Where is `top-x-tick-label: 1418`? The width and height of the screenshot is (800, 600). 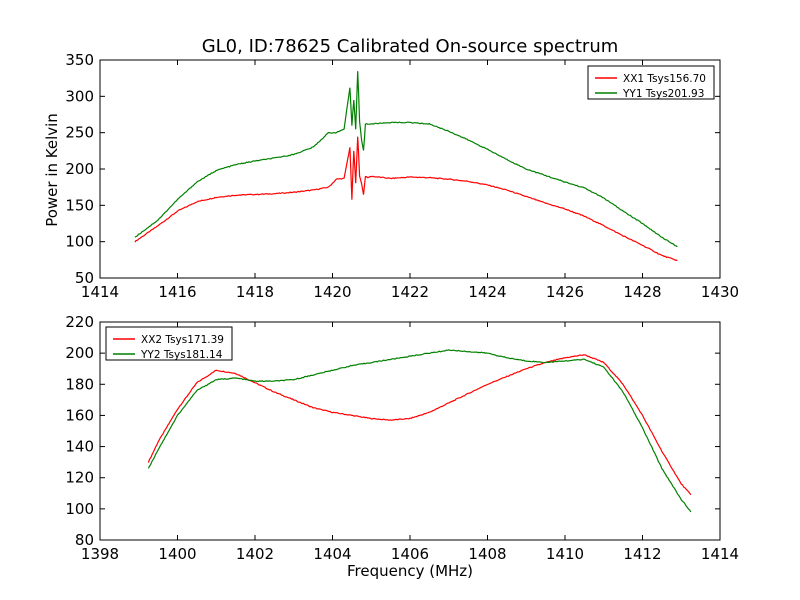
top-x-tick-label: 1418 is located at coordinates (255, 292).